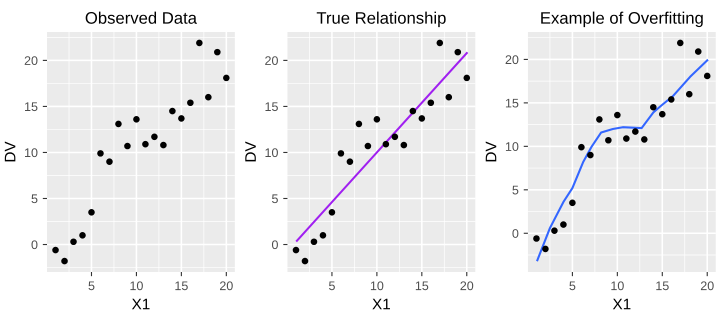 The height and width of the screenshot is (320, 723). Describe the element at coordinates (141, 18) in the screenshot. I see `chart-title: Observed Data` at that location.